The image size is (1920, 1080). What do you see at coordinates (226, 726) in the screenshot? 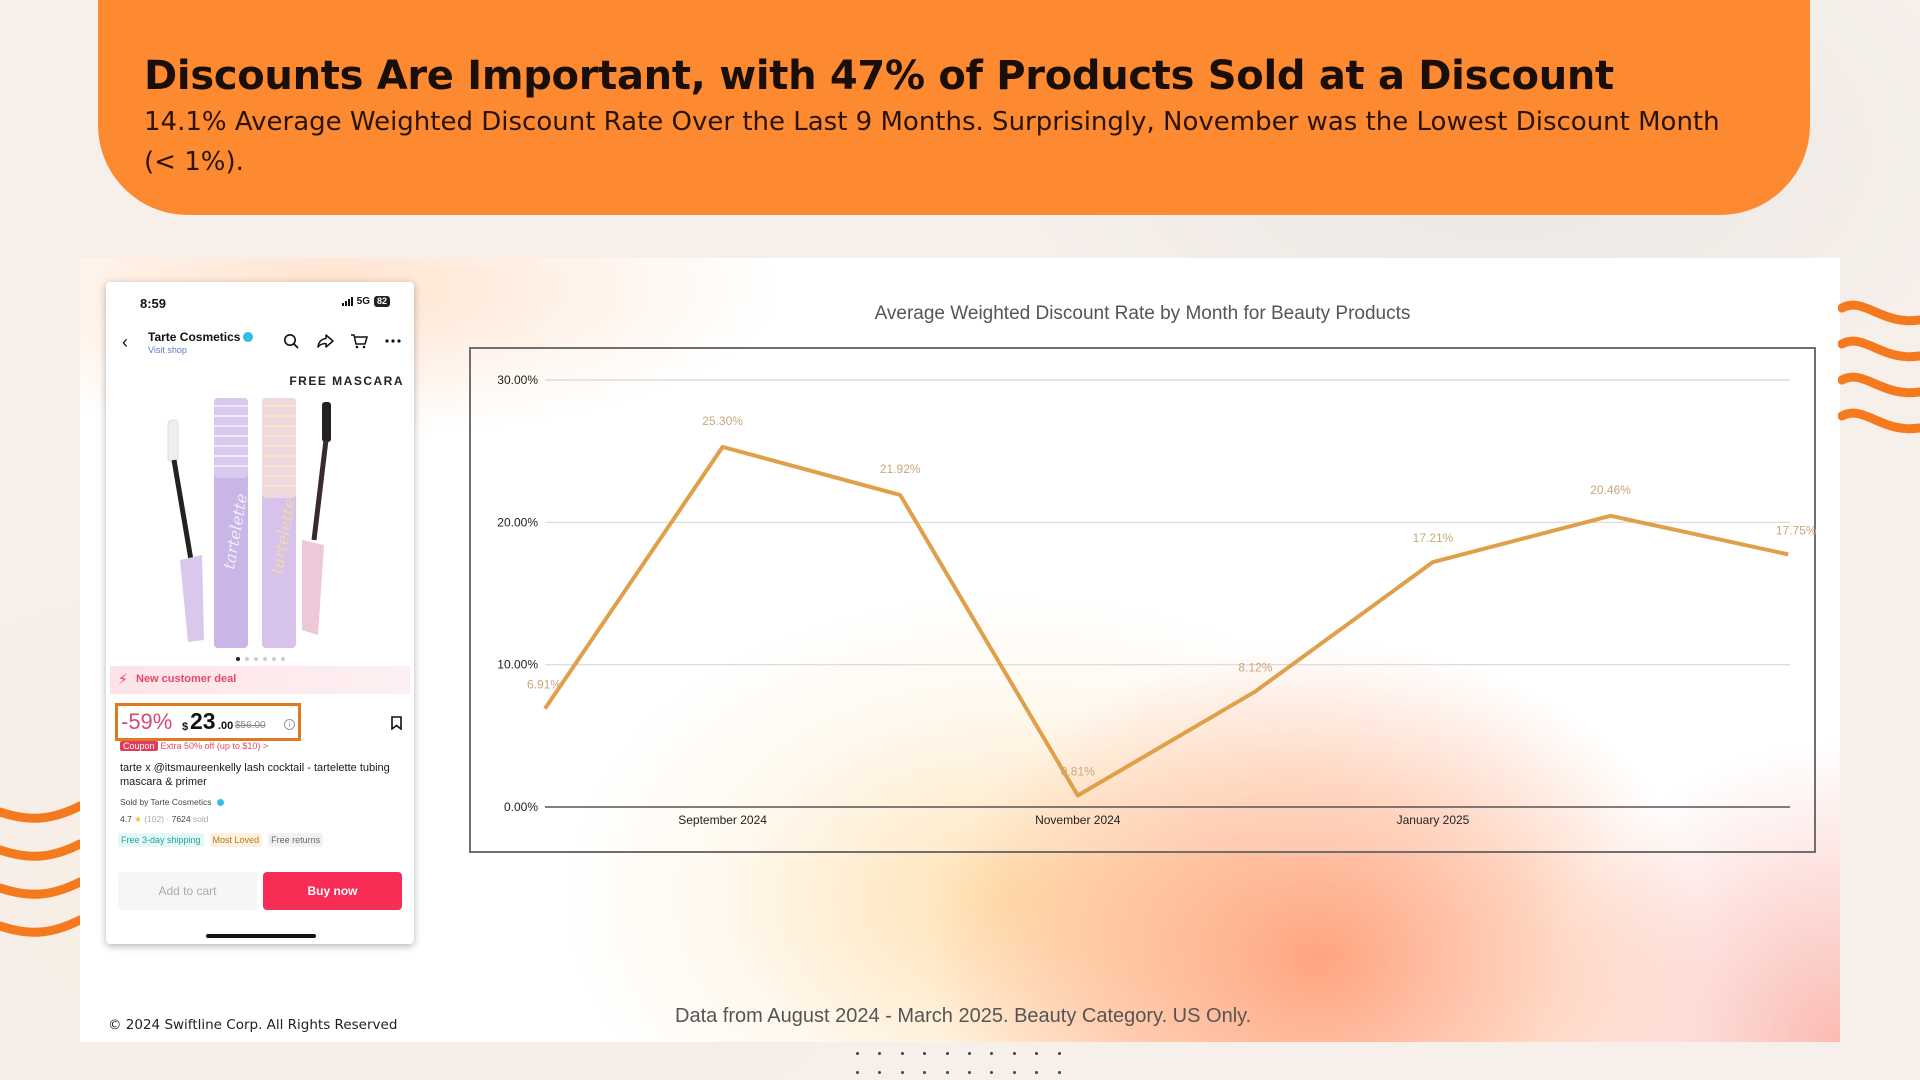
I see `price-cents: .00` at bounding box center [226, 726].